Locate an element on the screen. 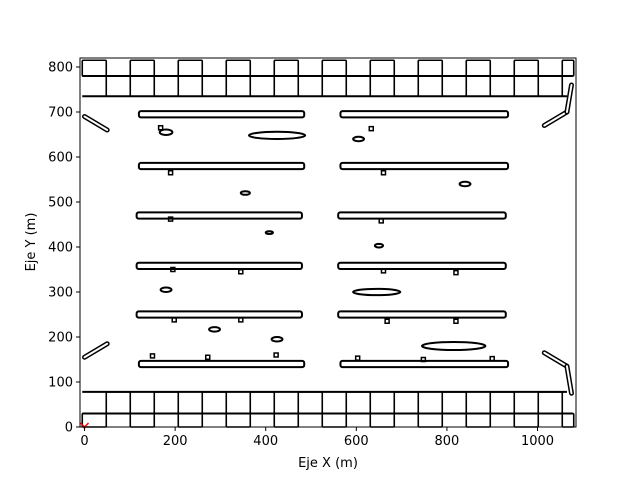  y-tick-label: 100 is located at coordinates (60, 383).